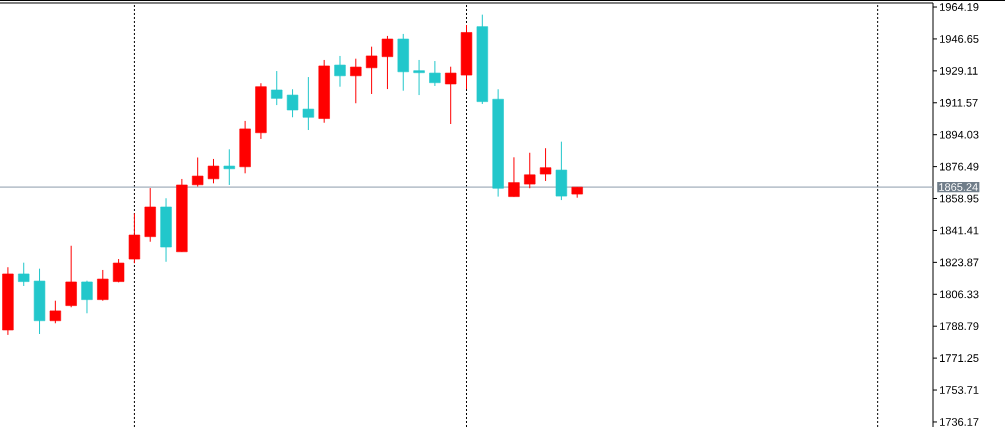 The image size is (1005, 427). What do you see at coordinates (959, 422) in the screenshot?
I see `y-tick-label: 1736.17` at bounding box center [959, 422].